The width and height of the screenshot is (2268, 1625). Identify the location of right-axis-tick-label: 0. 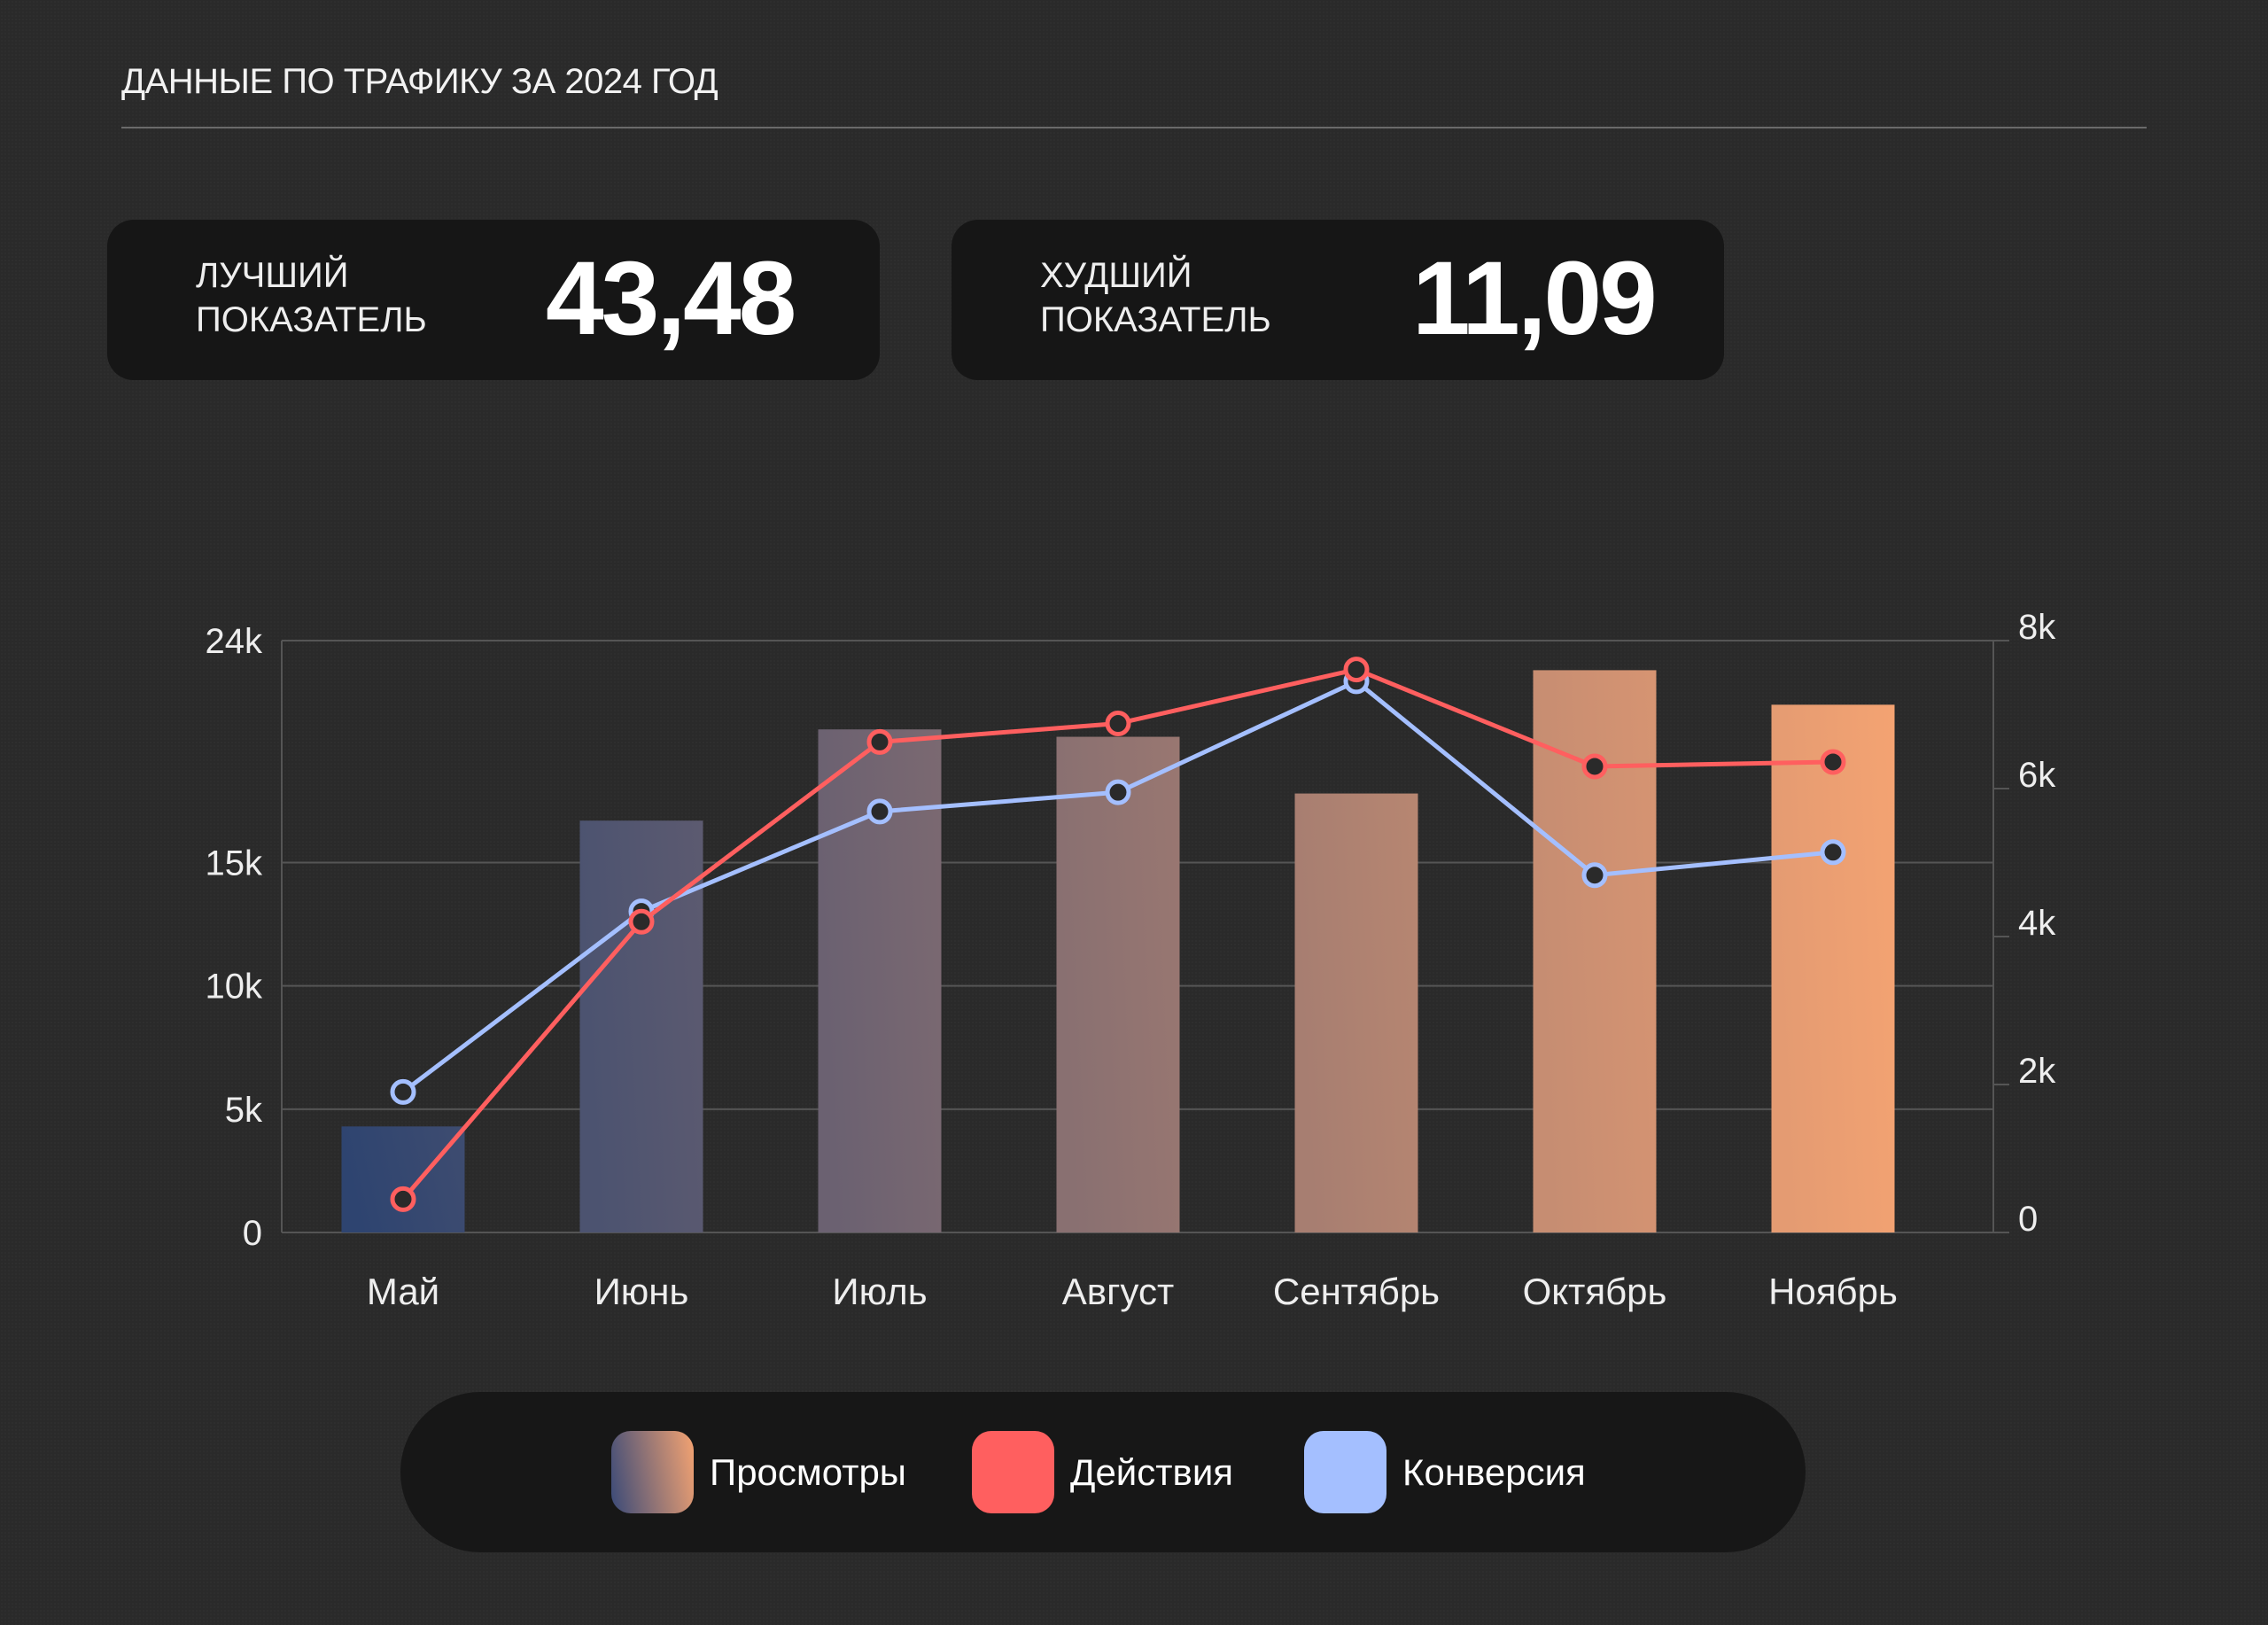
(2028, 1219).